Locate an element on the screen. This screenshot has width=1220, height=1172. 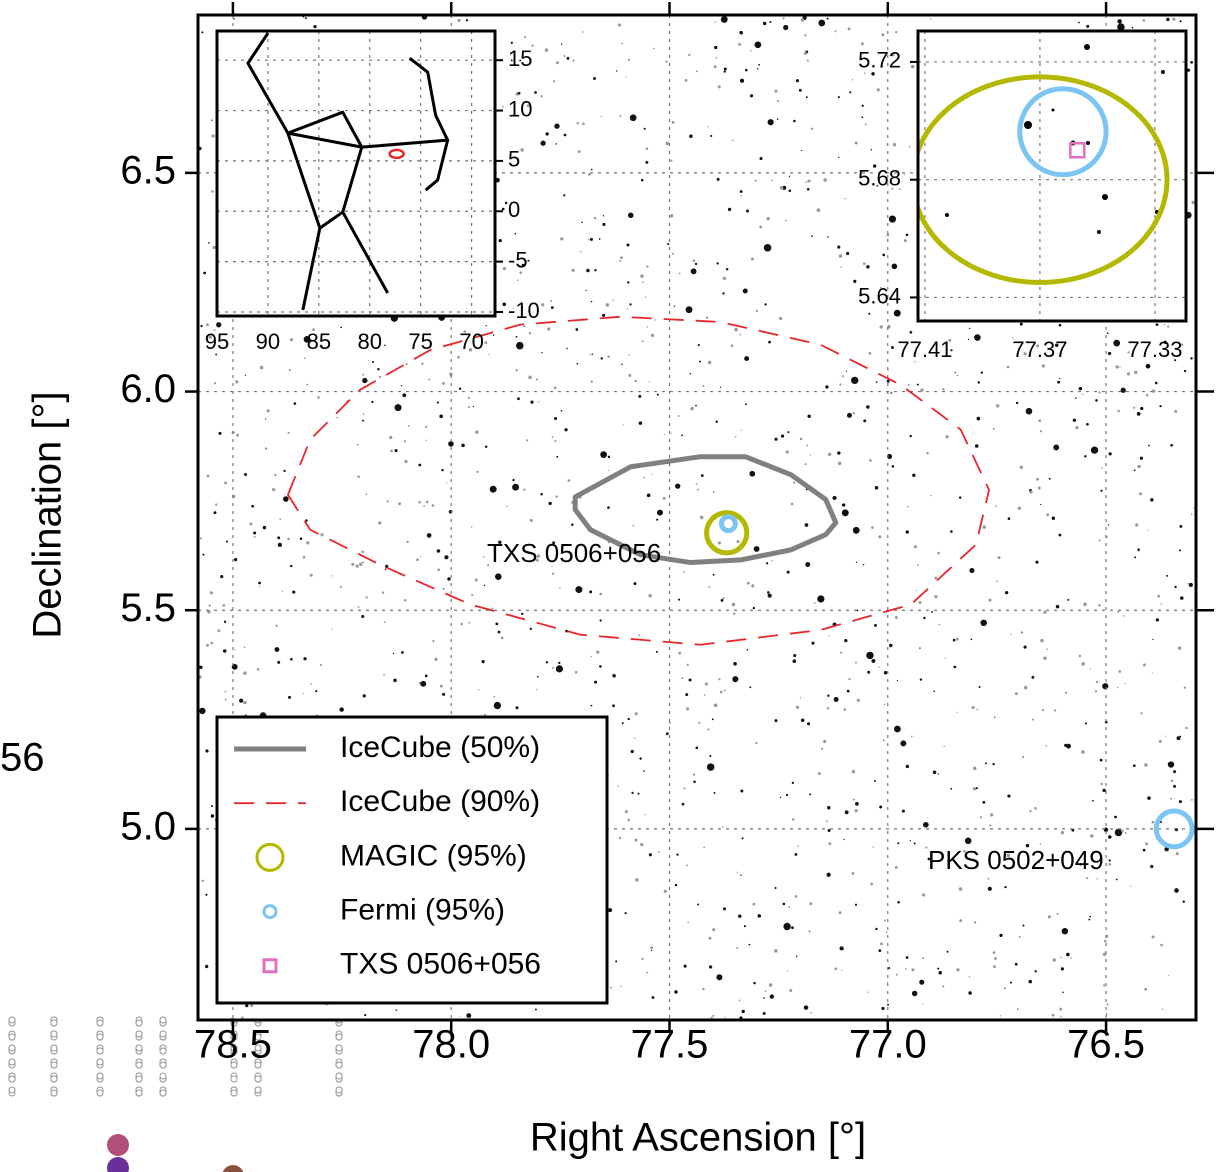
x-tick-label: 78.0 is located at coordinates (451, 1045).